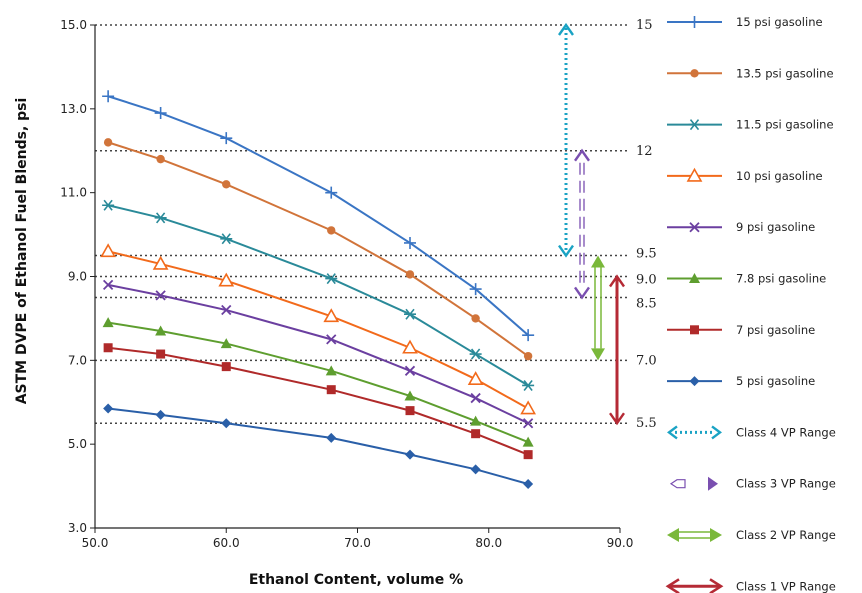  I want to click on legend-label: 5 psi gasoline, so click(775, 381).